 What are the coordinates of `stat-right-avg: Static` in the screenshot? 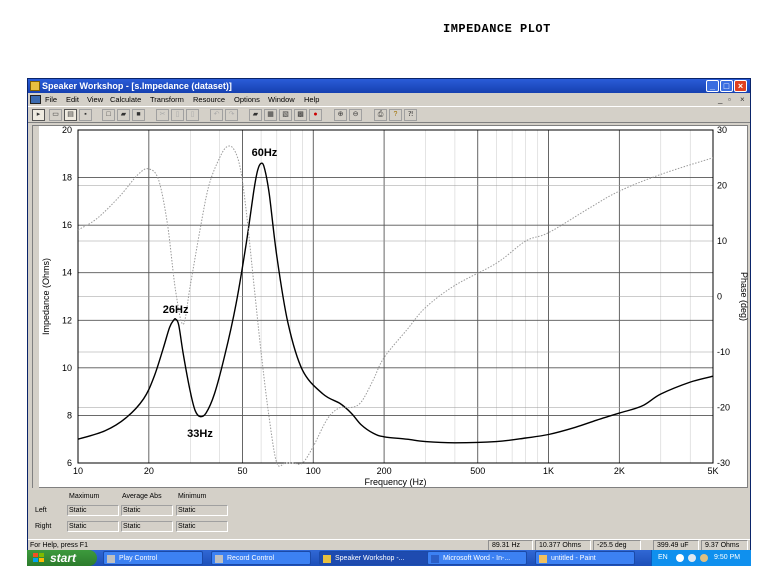 It's located at (147, 526).